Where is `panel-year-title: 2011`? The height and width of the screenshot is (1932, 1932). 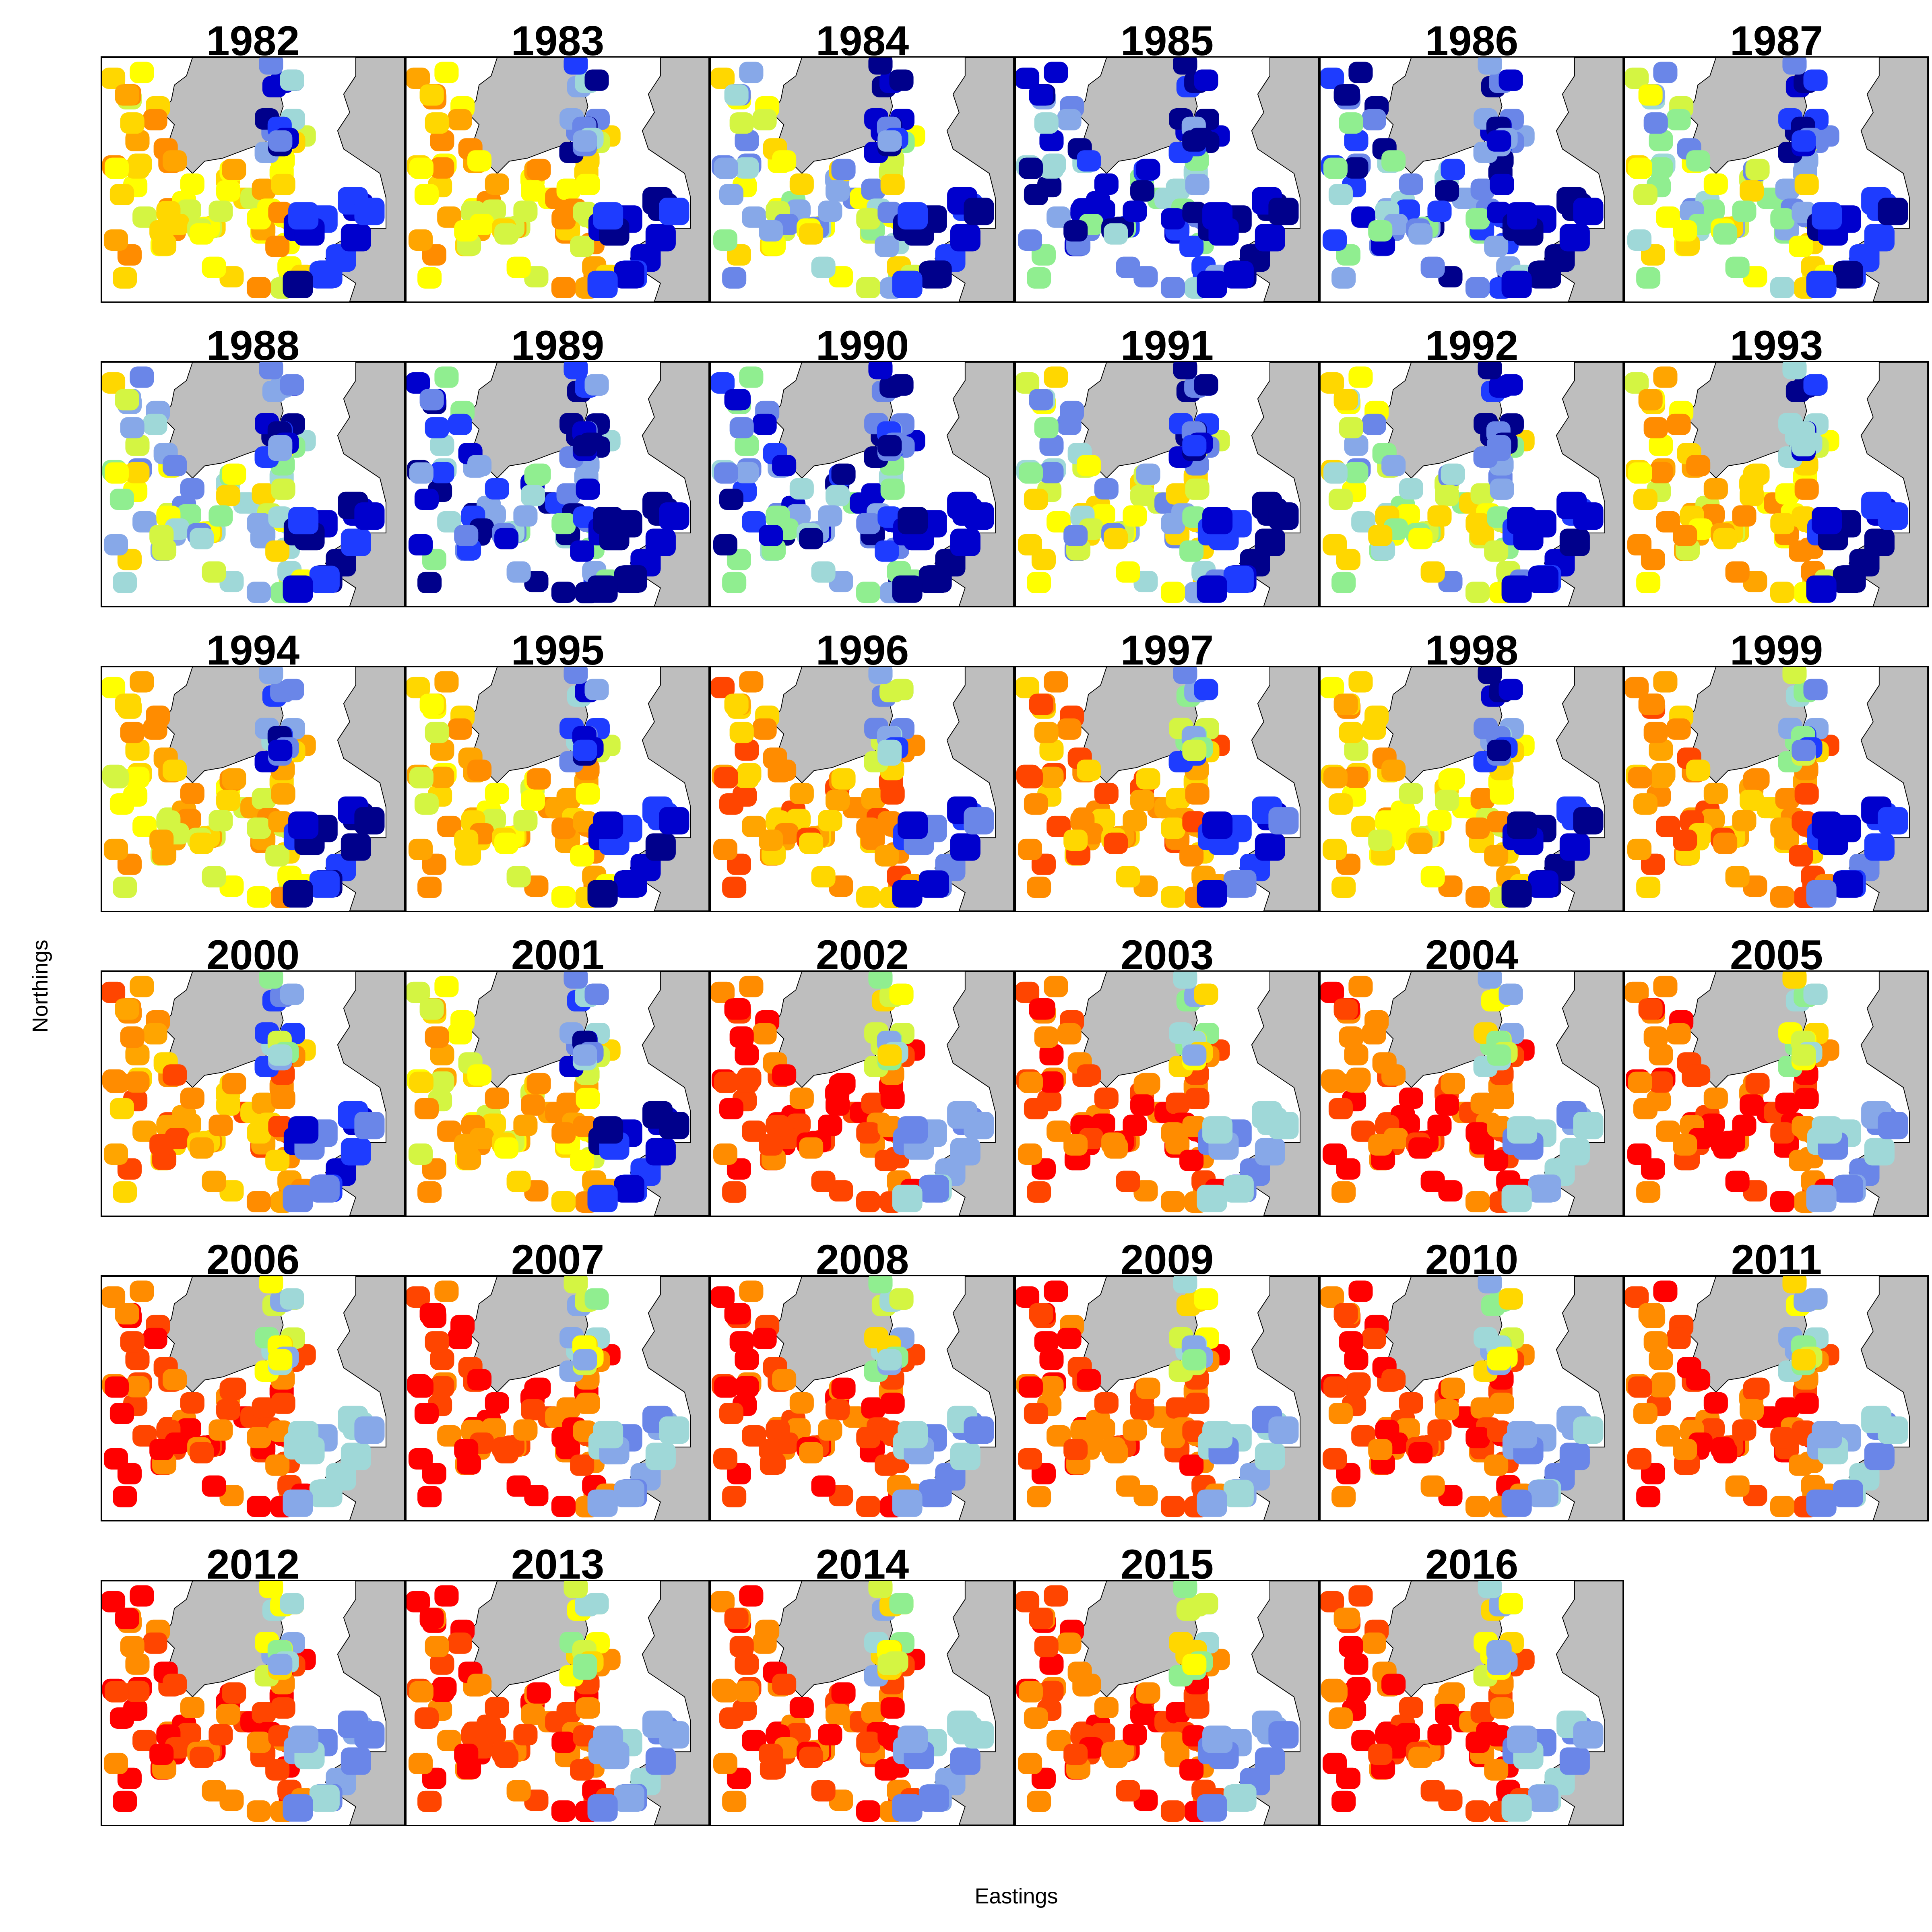 panel-year-title: 2011 is located at coordinates (1776, 1259).